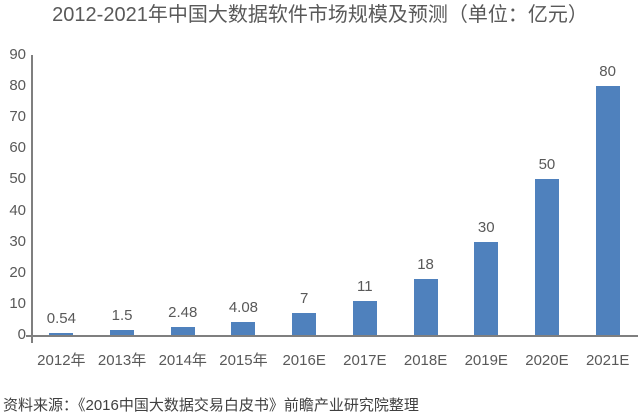  What do you see at coordinates (183, 313) in the screenshot?
I see `bar-value-label: 2.48` at bounding box center [183, 313].